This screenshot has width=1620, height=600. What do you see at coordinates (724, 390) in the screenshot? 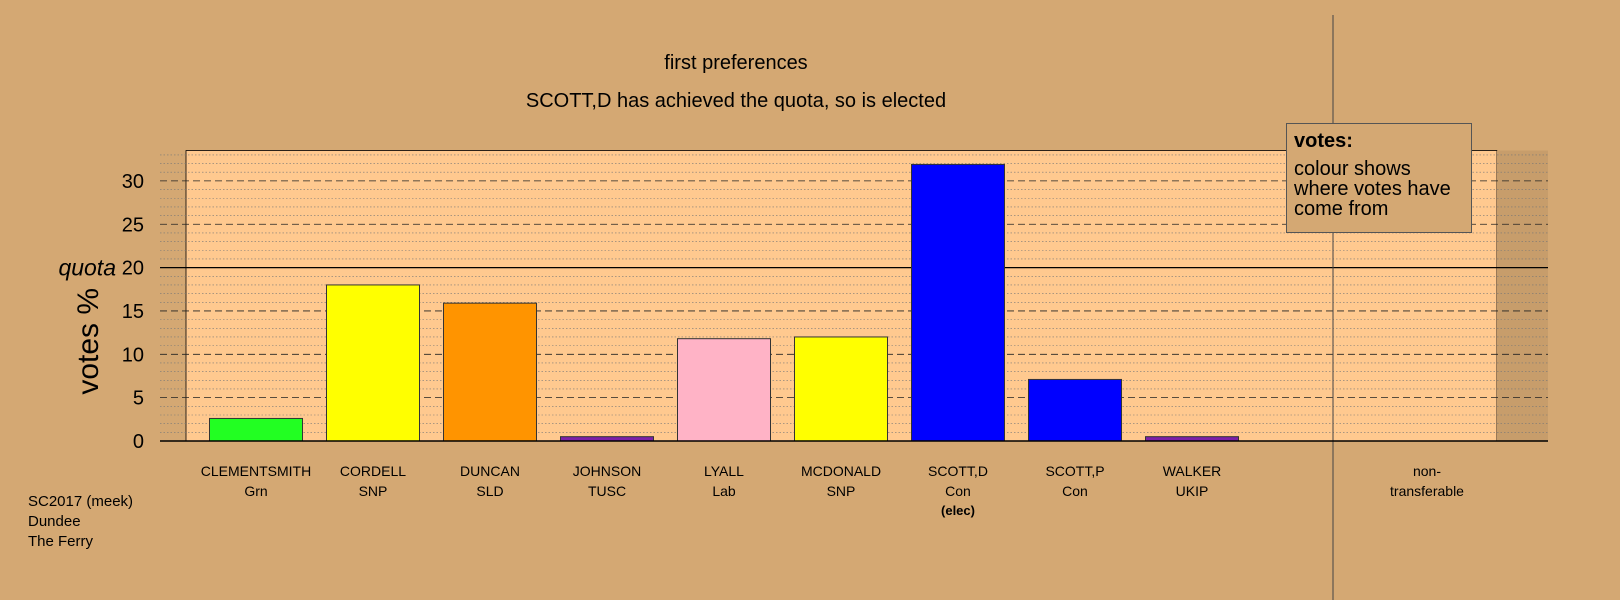
I see `bar-lyall` at bounding box center [724, 390].